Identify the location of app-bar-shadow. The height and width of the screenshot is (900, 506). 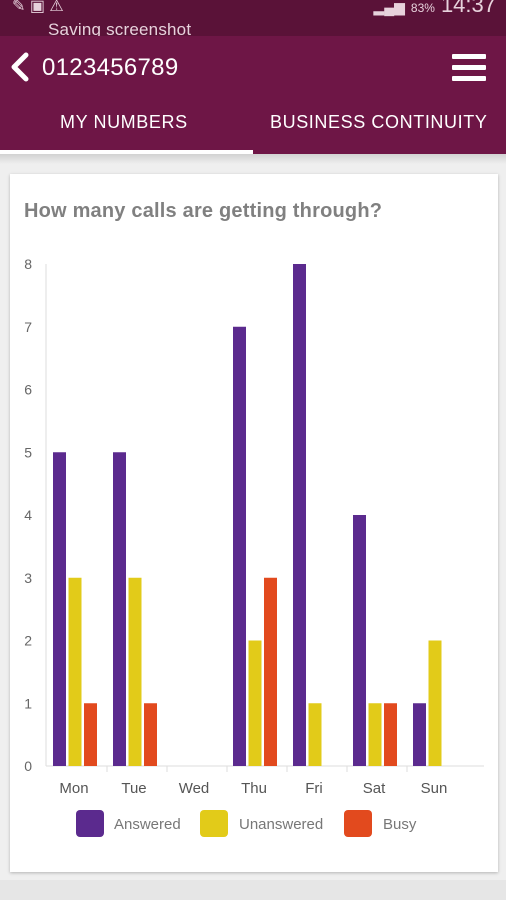
(253, 159).